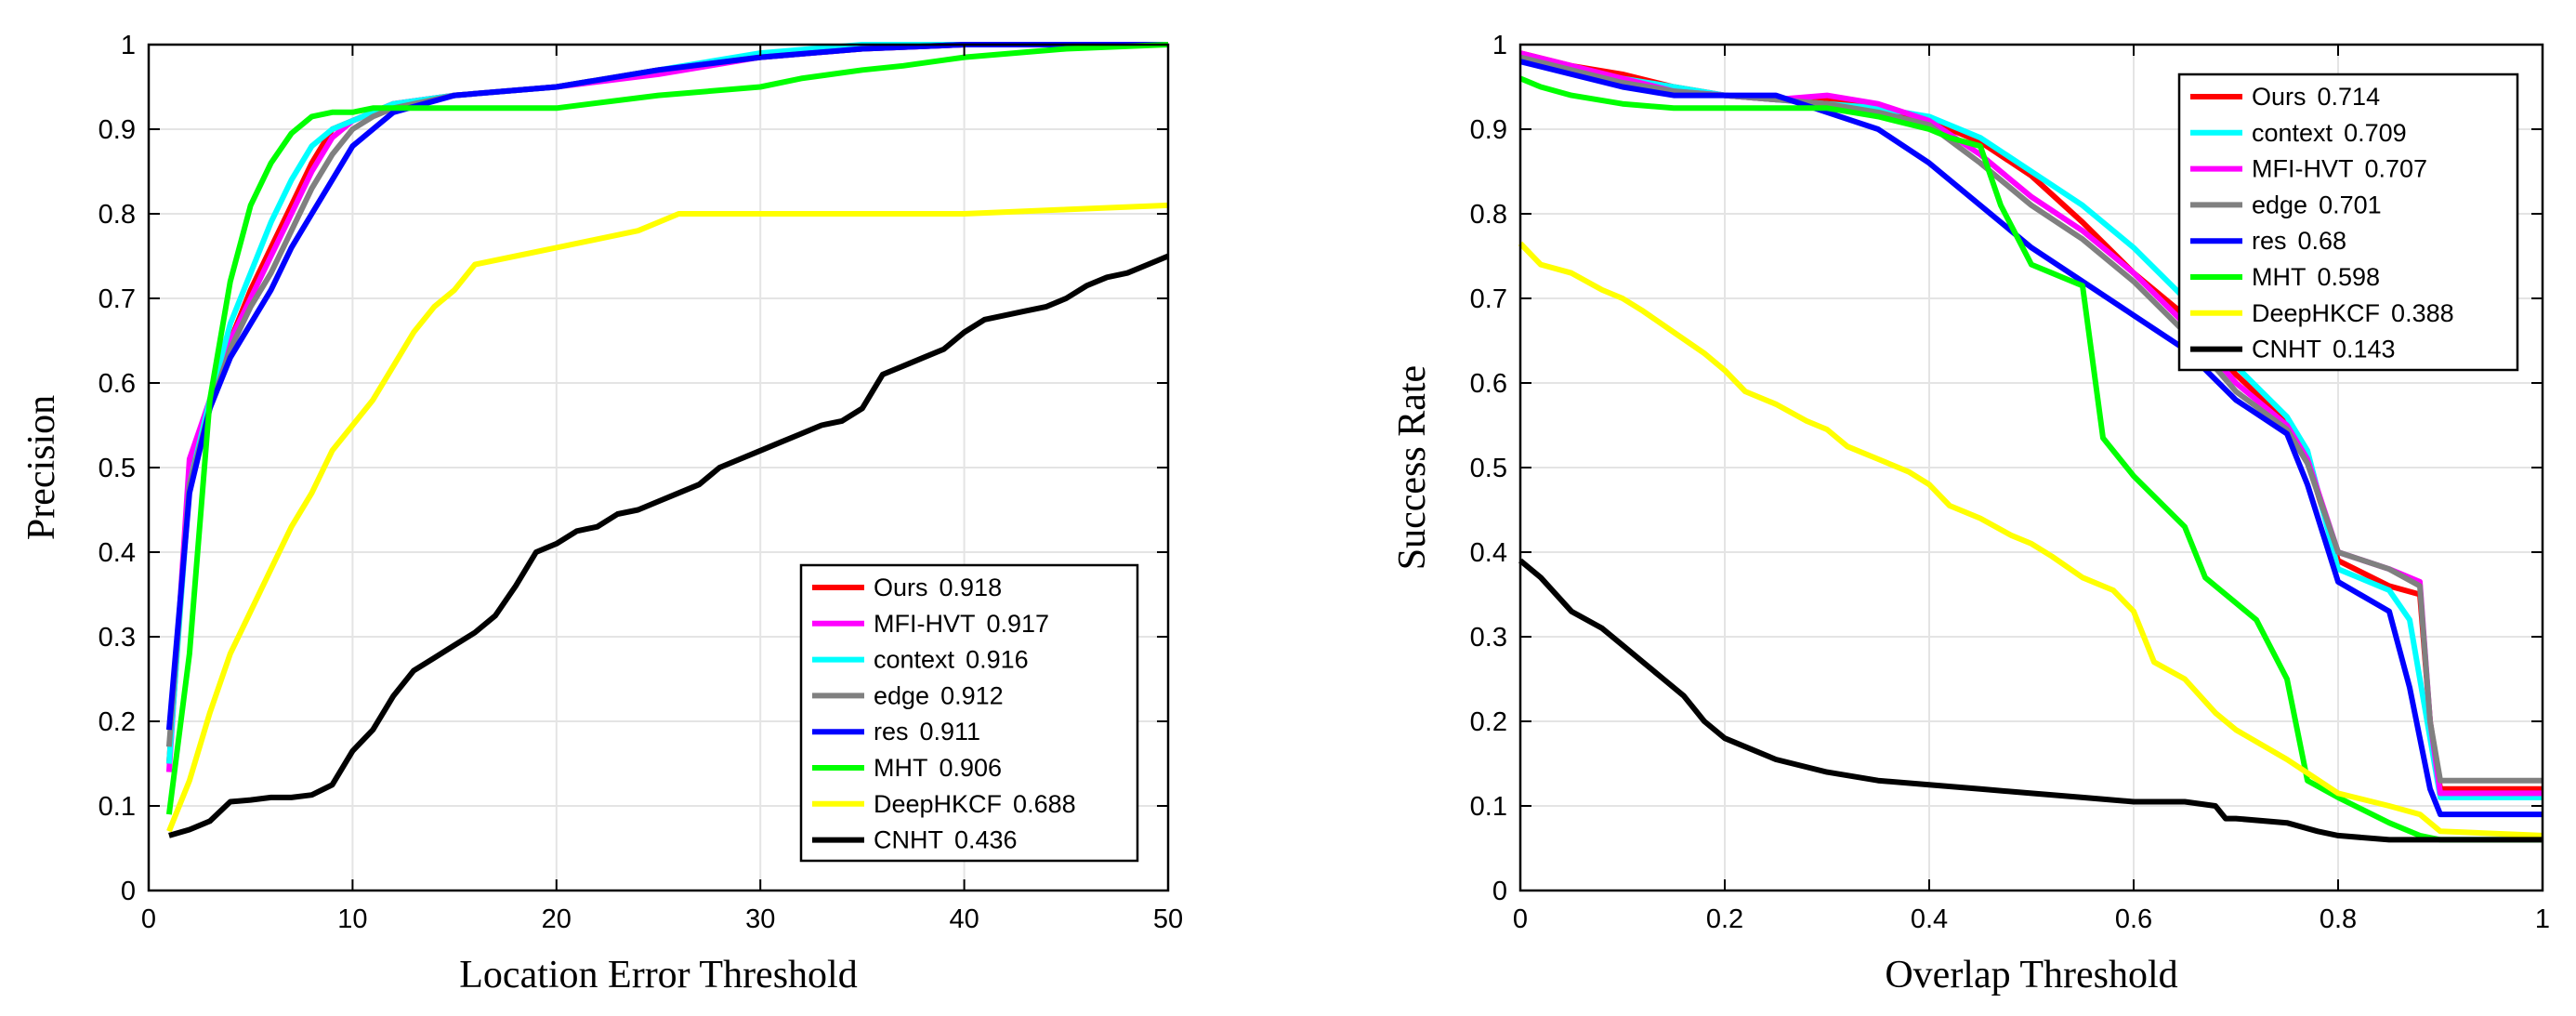 This screenshot has height=1016, width=2576. I want to click on success-y-tick-label: 0.2, so click(1488, 722).